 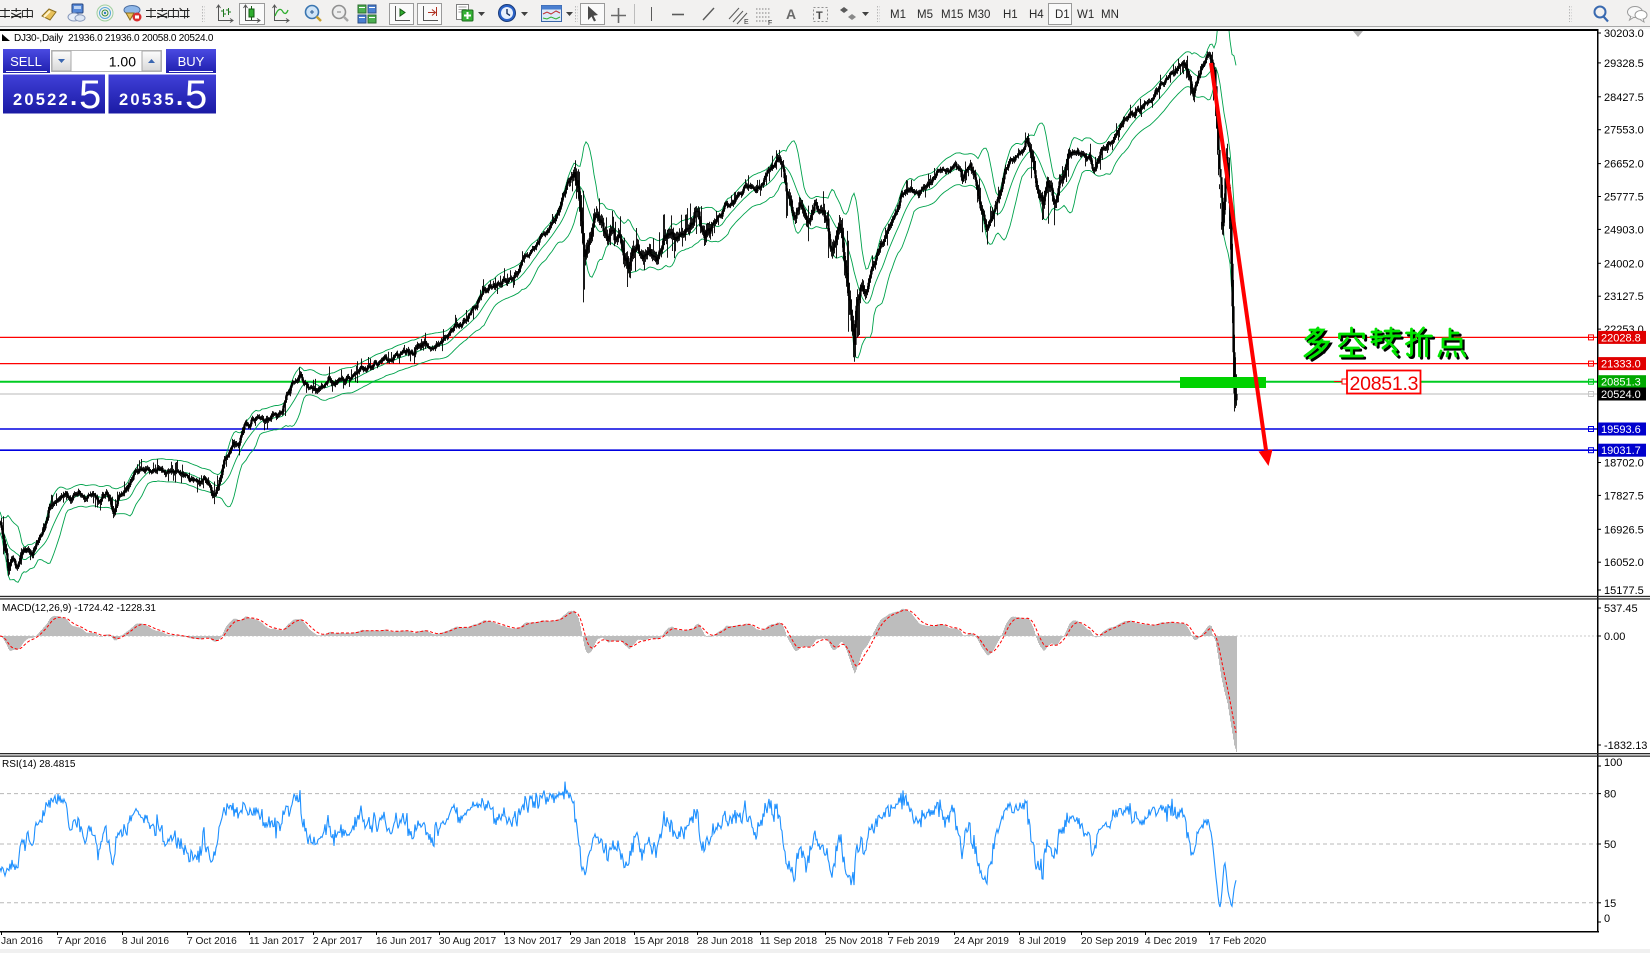 I want to click on svg-text: BUY, so click(x=191, y=61).